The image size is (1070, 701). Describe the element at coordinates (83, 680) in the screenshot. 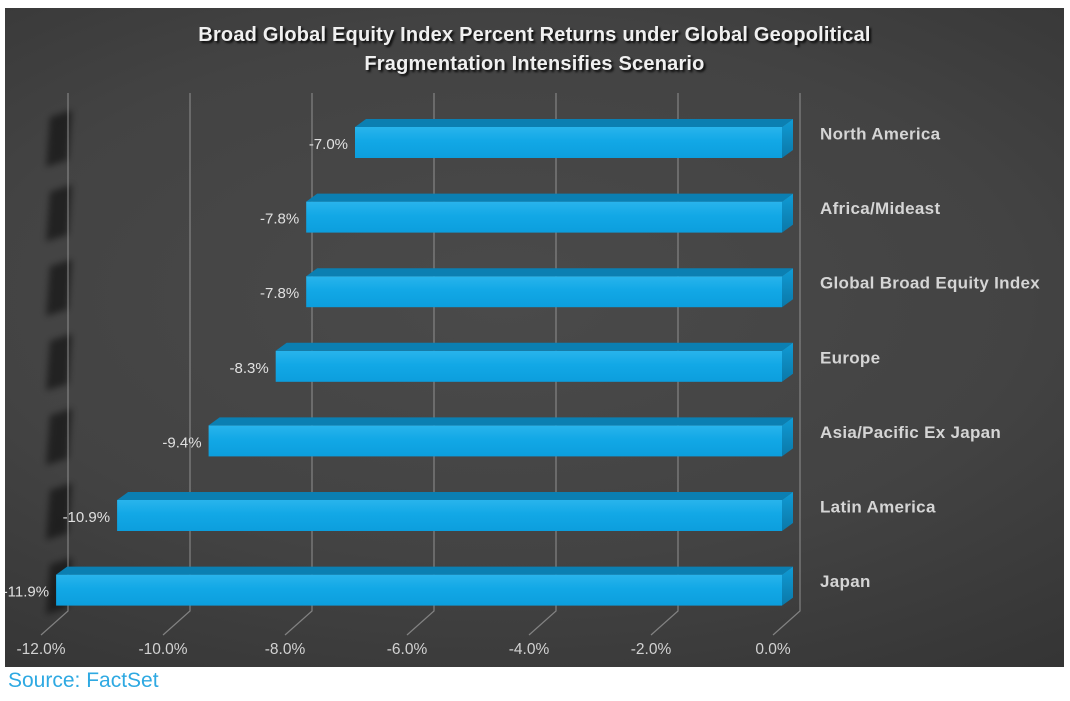

I see `source-credit: Source: FactSet` at that location.